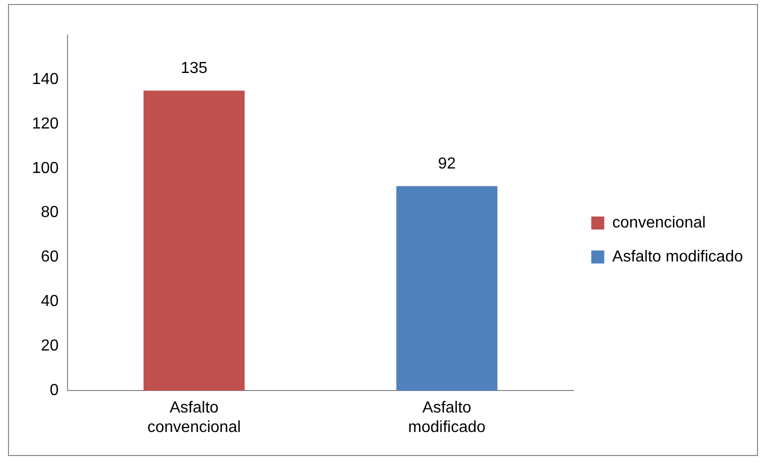  Describe the element at coordinates (54, 391) in the screenshot. I see `y-tick-label: 0` at that location.